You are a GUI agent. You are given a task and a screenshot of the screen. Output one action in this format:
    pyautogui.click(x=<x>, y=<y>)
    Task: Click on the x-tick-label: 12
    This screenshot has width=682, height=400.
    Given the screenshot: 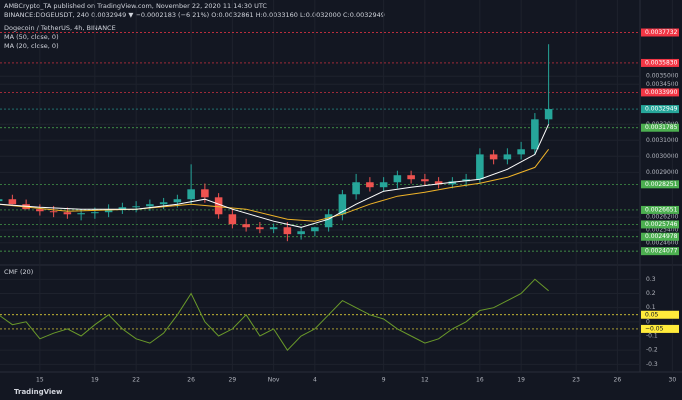 What is the action you would take?
    pyautogui.click(x=425, y=380)
    